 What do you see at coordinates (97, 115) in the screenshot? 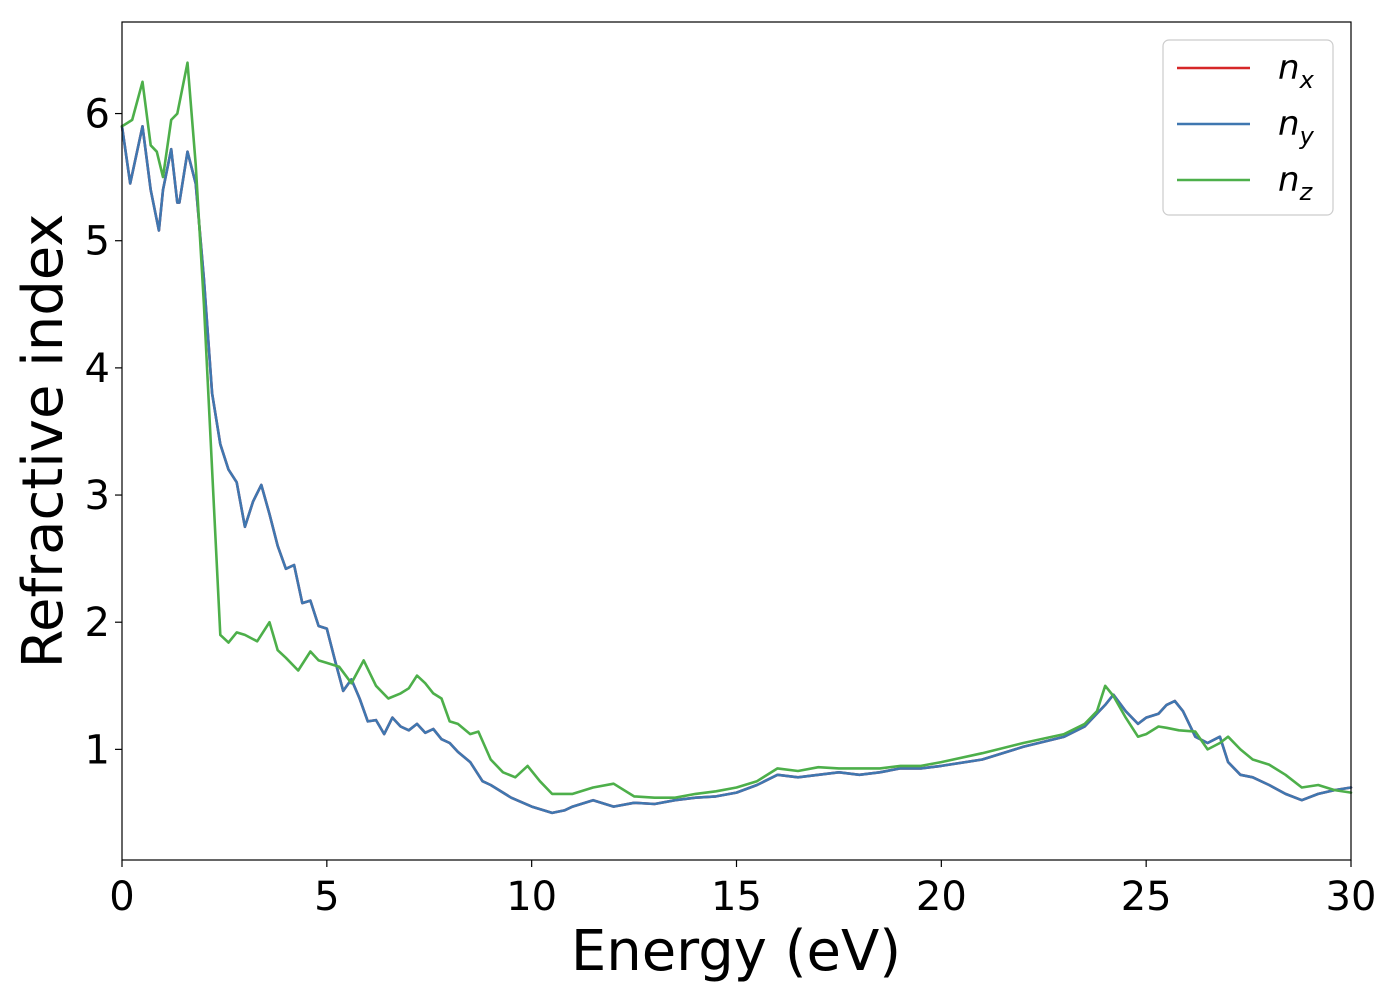
I see `y-tick-label: 6` at bounding box center [97, 115].